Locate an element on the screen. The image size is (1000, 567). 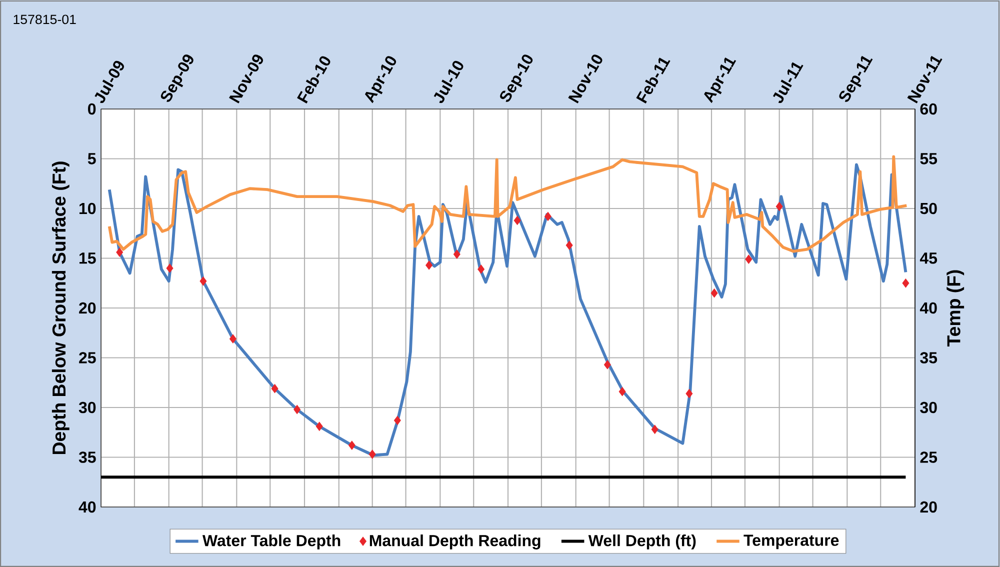
y2-tick-label: 30 is located at coordinates (928, 408).